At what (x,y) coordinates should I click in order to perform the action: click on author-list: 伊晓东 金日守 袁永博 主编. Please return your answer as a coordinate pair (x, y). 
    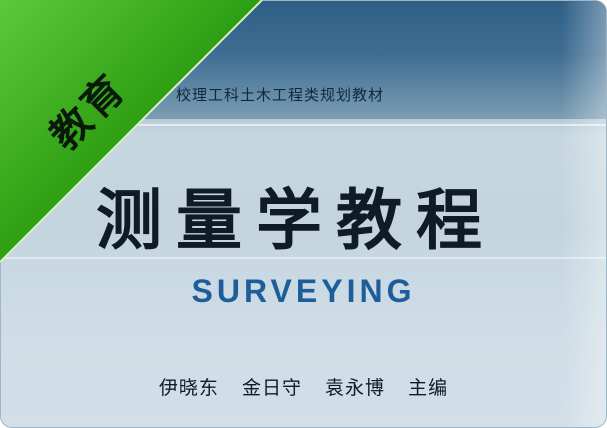
    Looking at the image, I should click on (303, 386).